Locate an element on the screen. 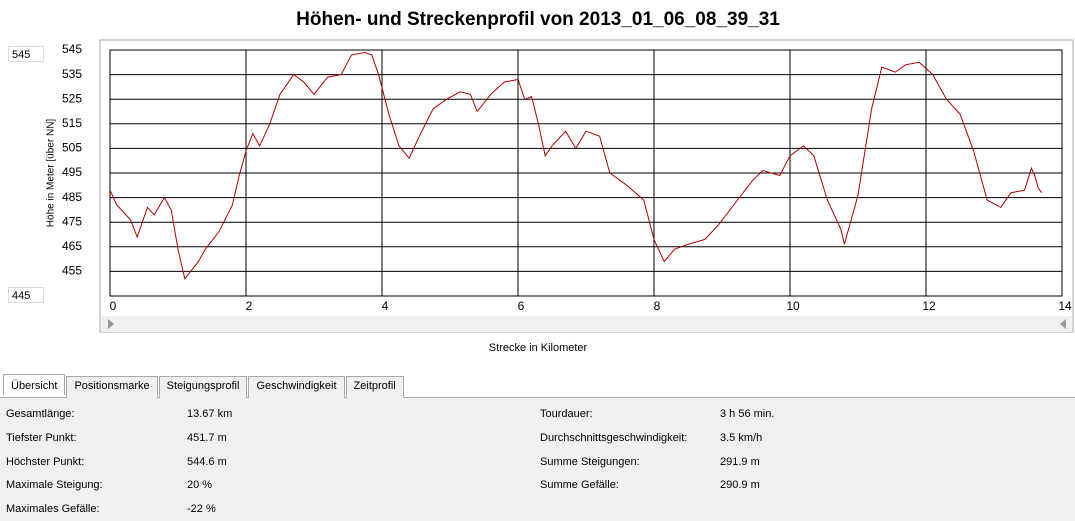 The width and height of the screenshot is (1075, 521). summary-value: -22 % is located at coordinates (201, 509).